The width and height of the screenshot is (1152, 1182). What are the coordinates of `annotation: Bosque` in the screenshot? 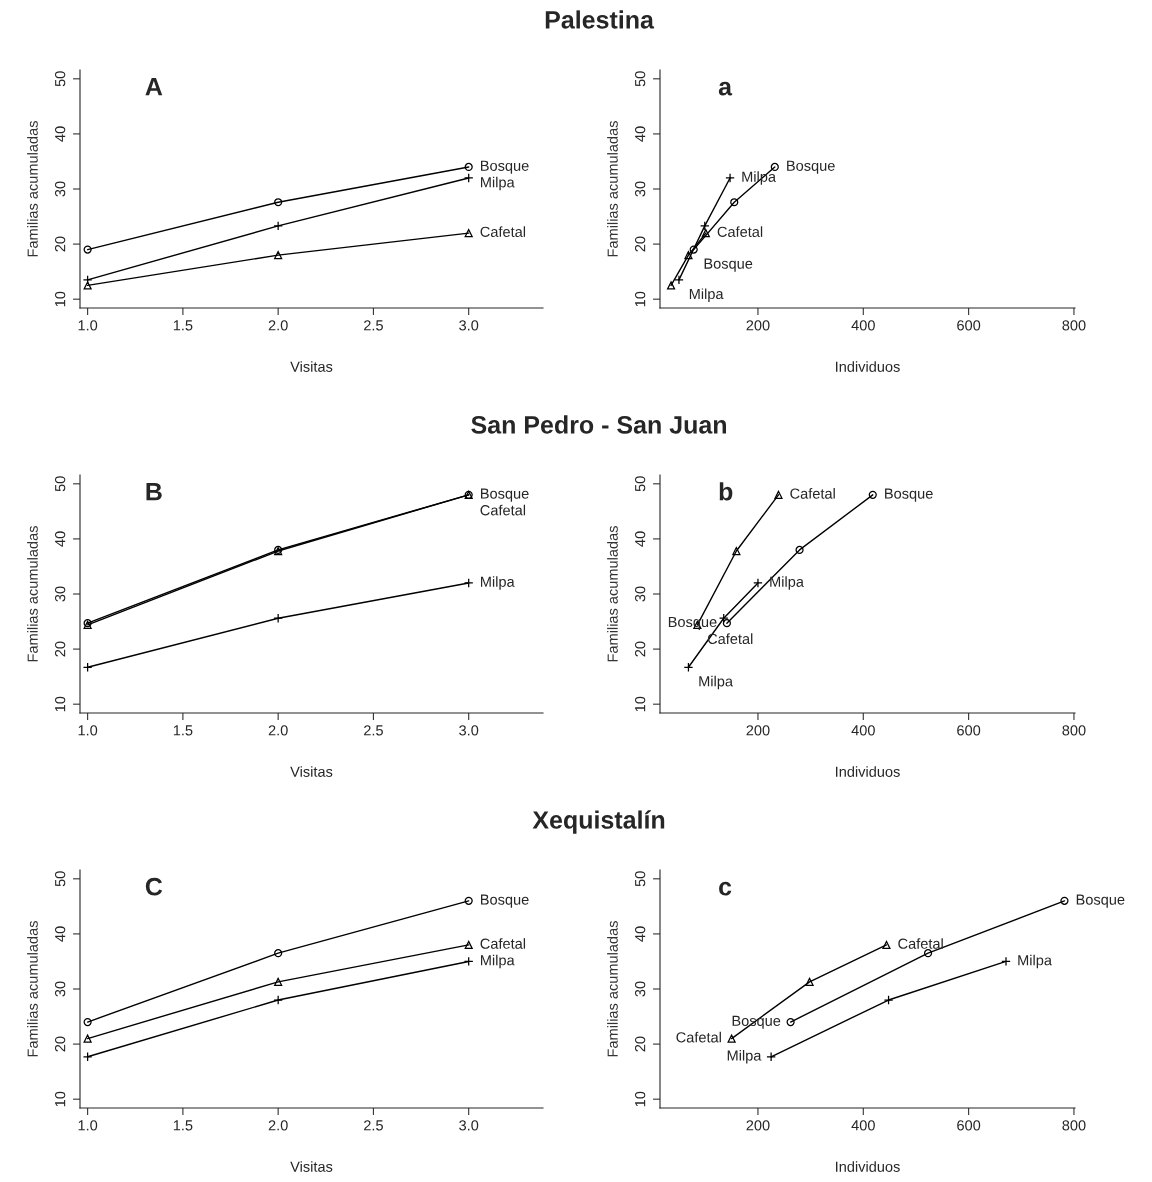 It's located at (728, 265).